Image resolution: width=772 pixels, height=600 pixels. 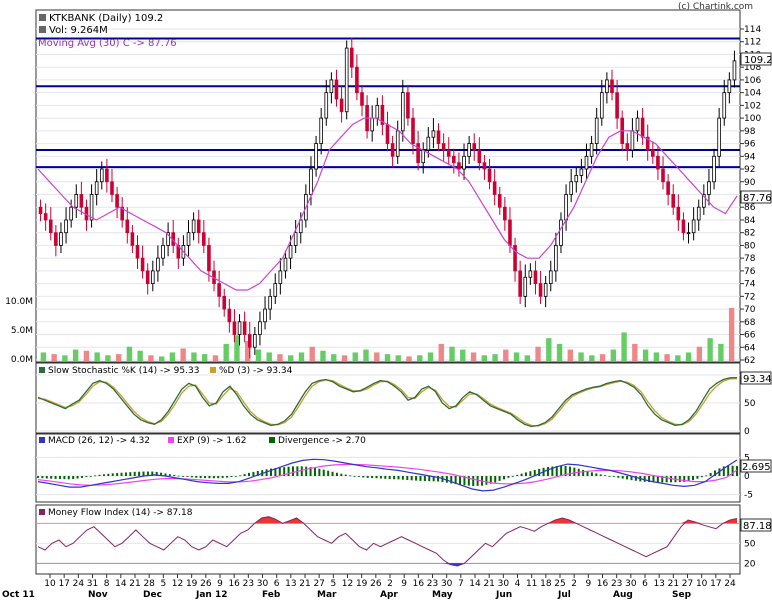 What do you see at coordinates (107, 43) in the screenshot?
I see `header-ma: Moving Avg (30) C -> 87.76` at bounding box center [107, 43].